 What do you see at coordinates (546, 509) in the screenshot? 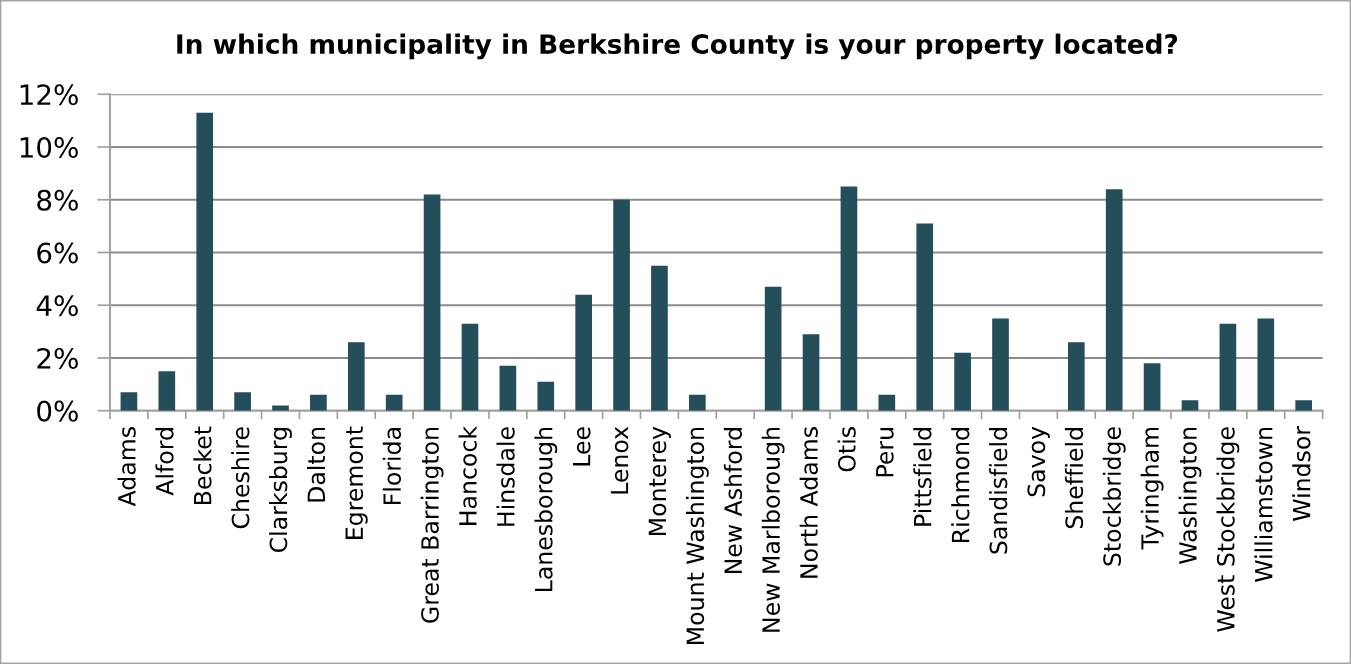
I see `x-tick-label: Lanesborough` at bounding box center [546, 509].